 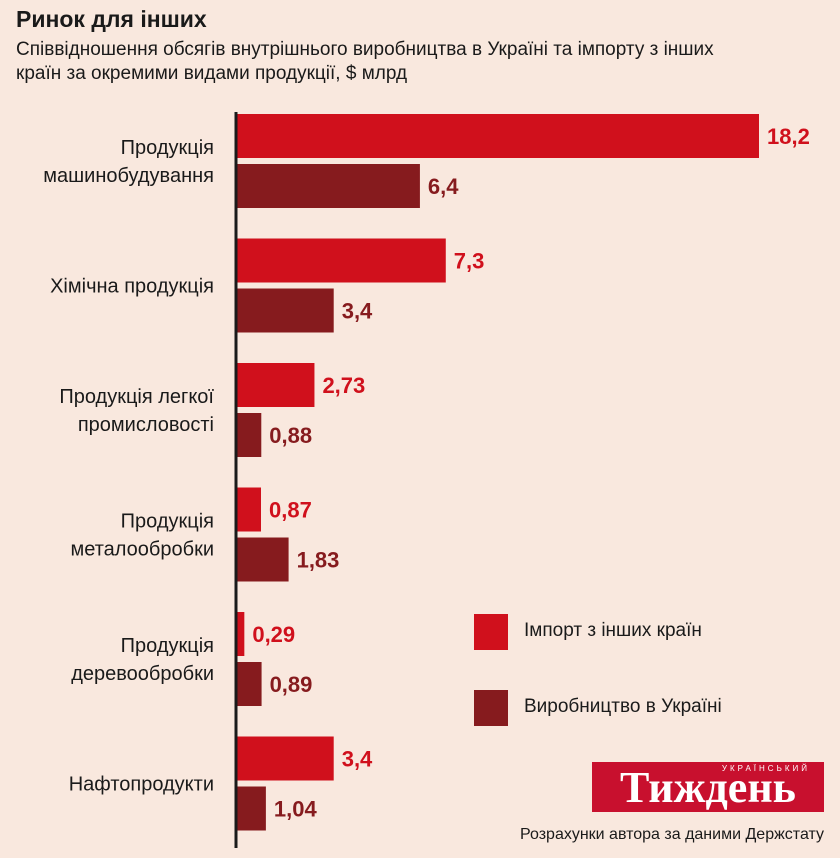 I want to click on publisher-logo: Український Тиждень, so click(x=708, y=787).